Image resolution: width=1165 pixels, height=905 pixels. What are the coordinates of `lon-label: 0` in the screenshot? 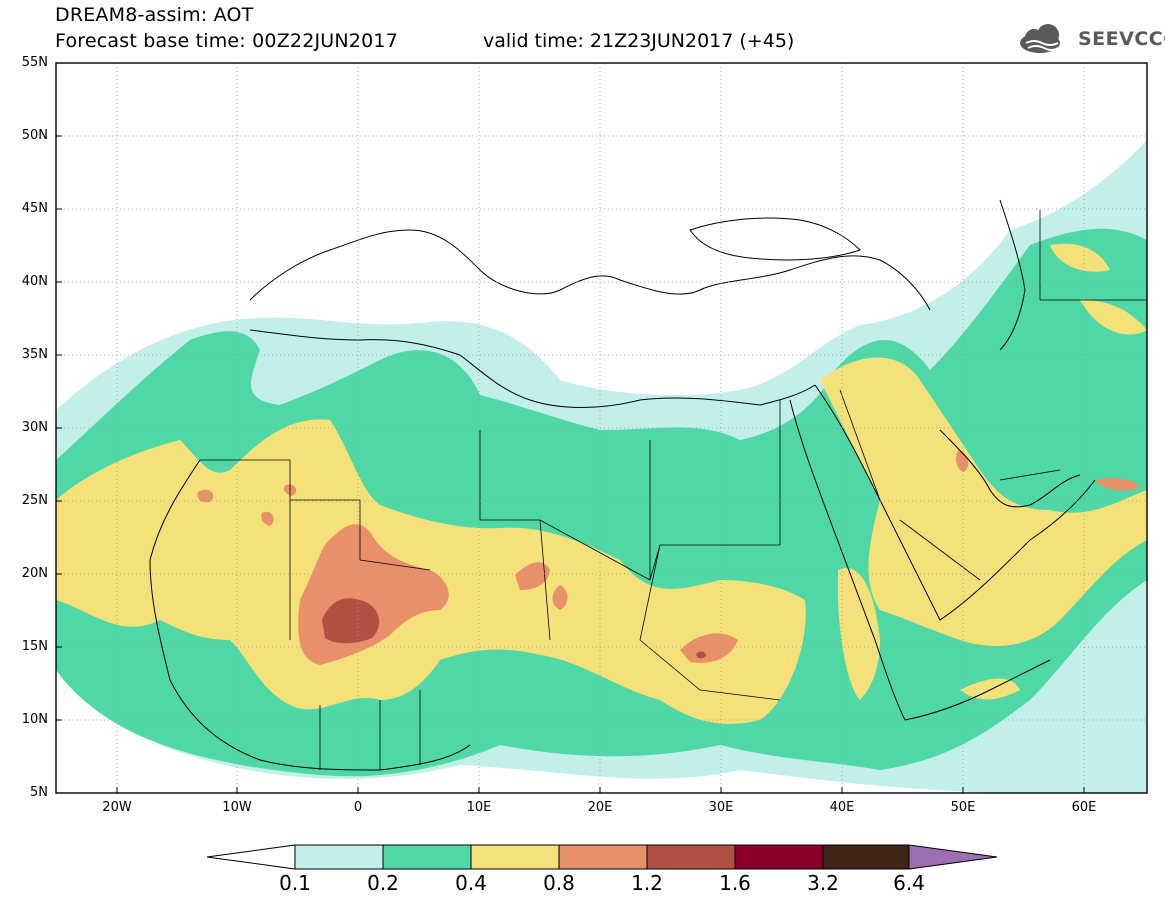 It's located at (358, 807).